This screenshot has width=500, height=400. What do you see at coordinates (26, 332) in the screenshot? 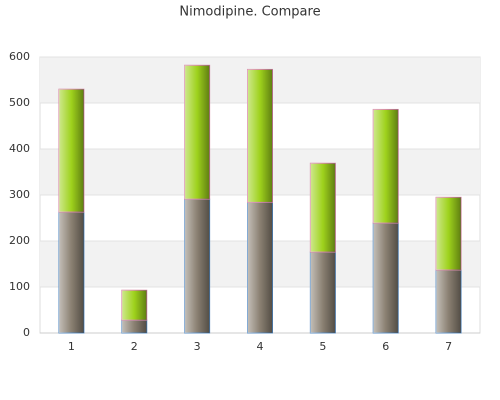
I see `y-tick-label: 0` at bounding box center [26, 332].